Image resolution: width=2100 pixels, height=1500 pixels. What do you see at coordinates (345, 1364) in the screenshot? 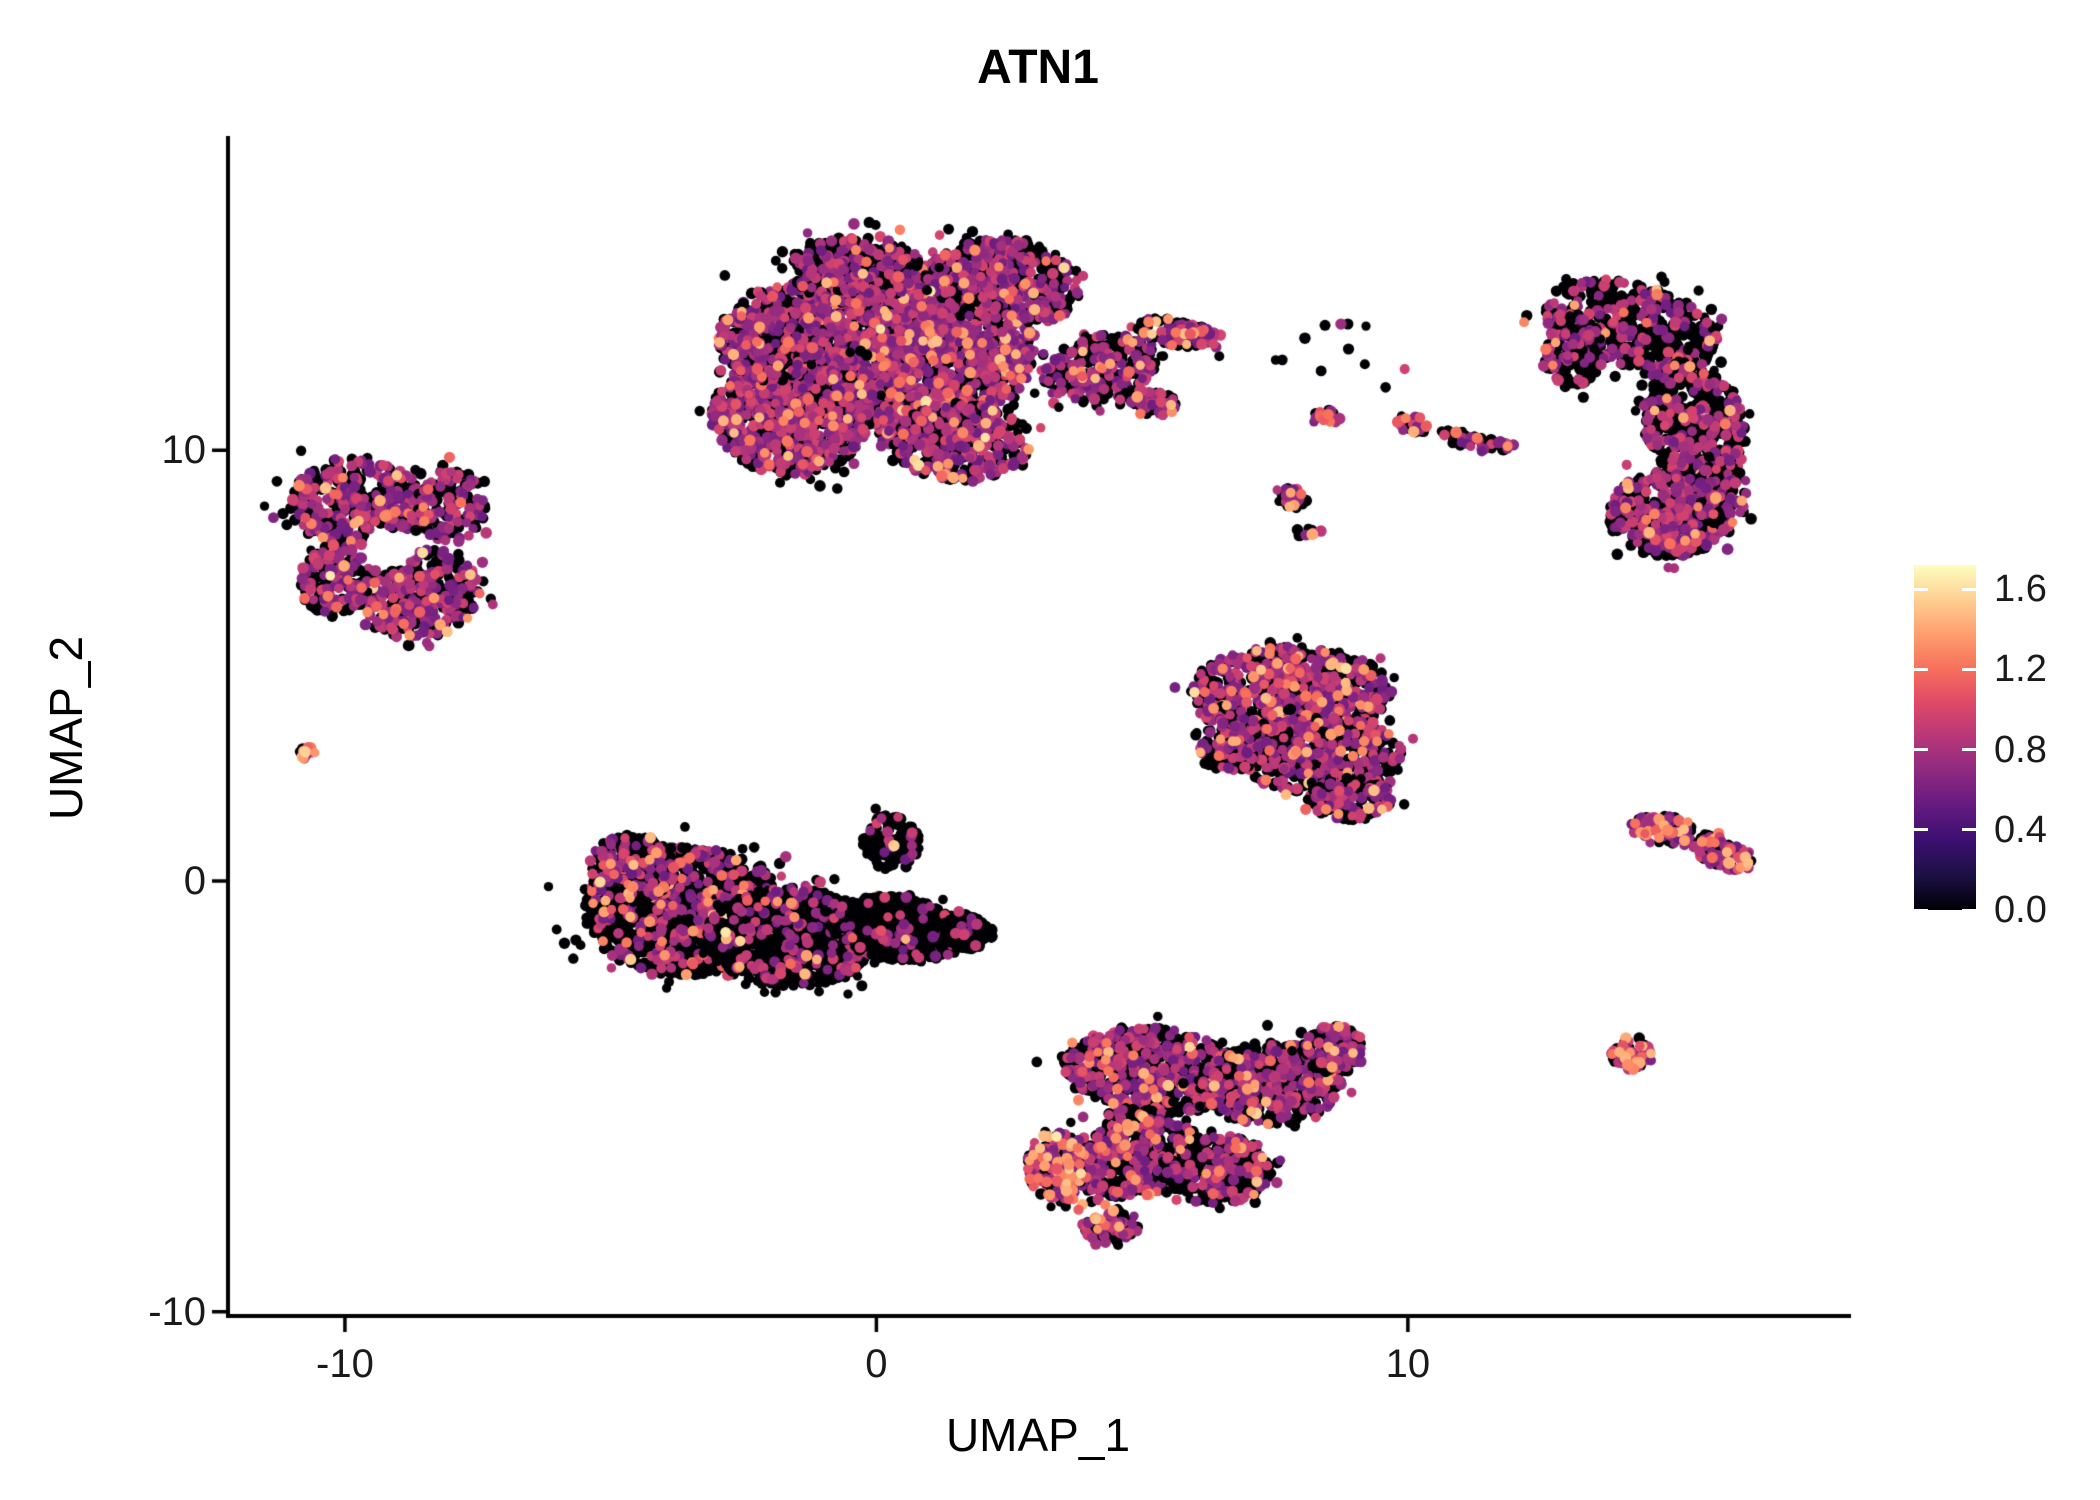
I see `x-tick-label: -10` at bounding box center [345, 1364].